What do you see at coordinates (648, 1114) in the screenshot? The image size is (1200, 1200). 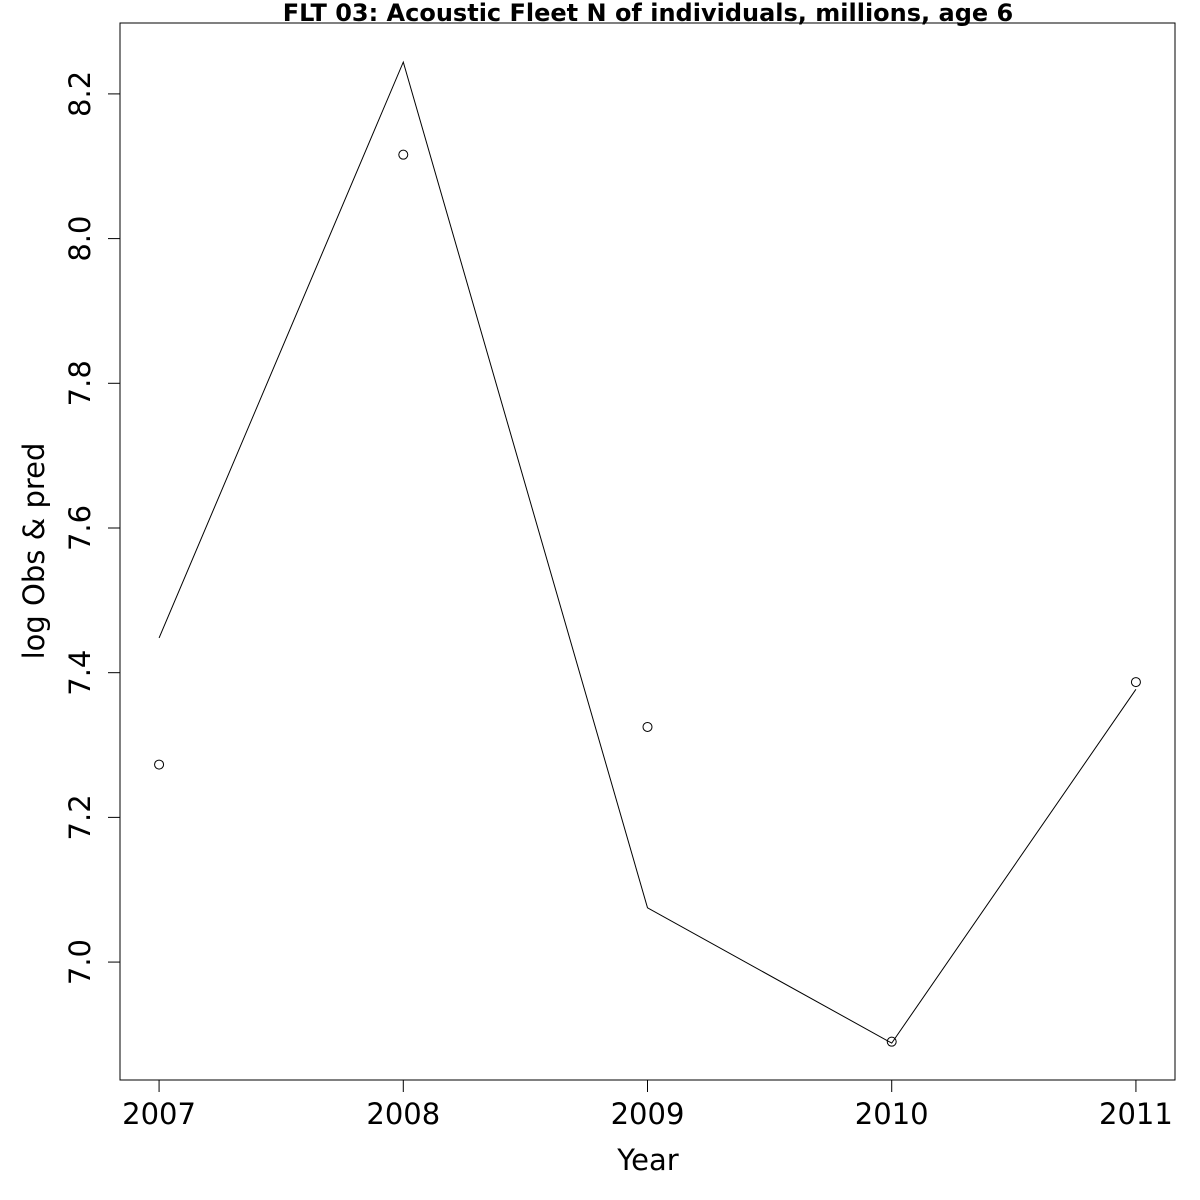 I see `x-tick-label: 2009` at bounding box center [648, 1114].